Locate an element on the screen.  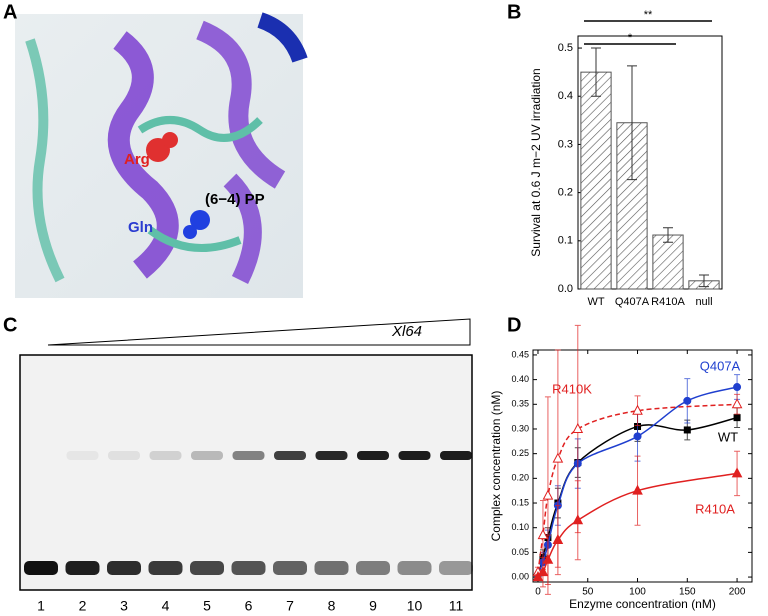
y-tick-label: 0.45 is located at coordinates (520, 354).